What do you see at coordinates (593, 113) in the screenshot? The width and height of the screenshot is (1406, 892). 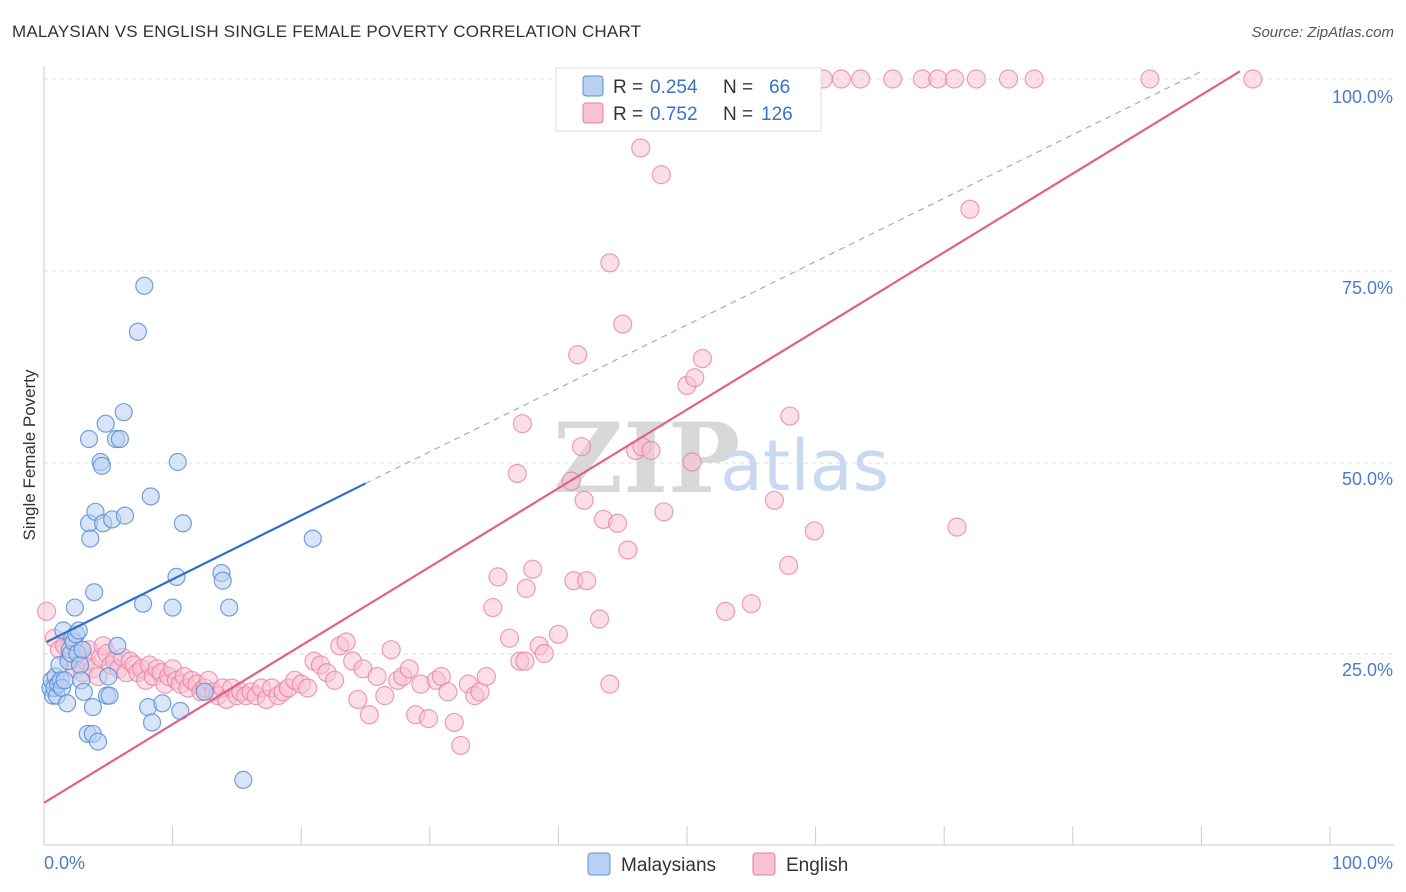 I see `legend-swatch-english` at bounding box center [593, 113].